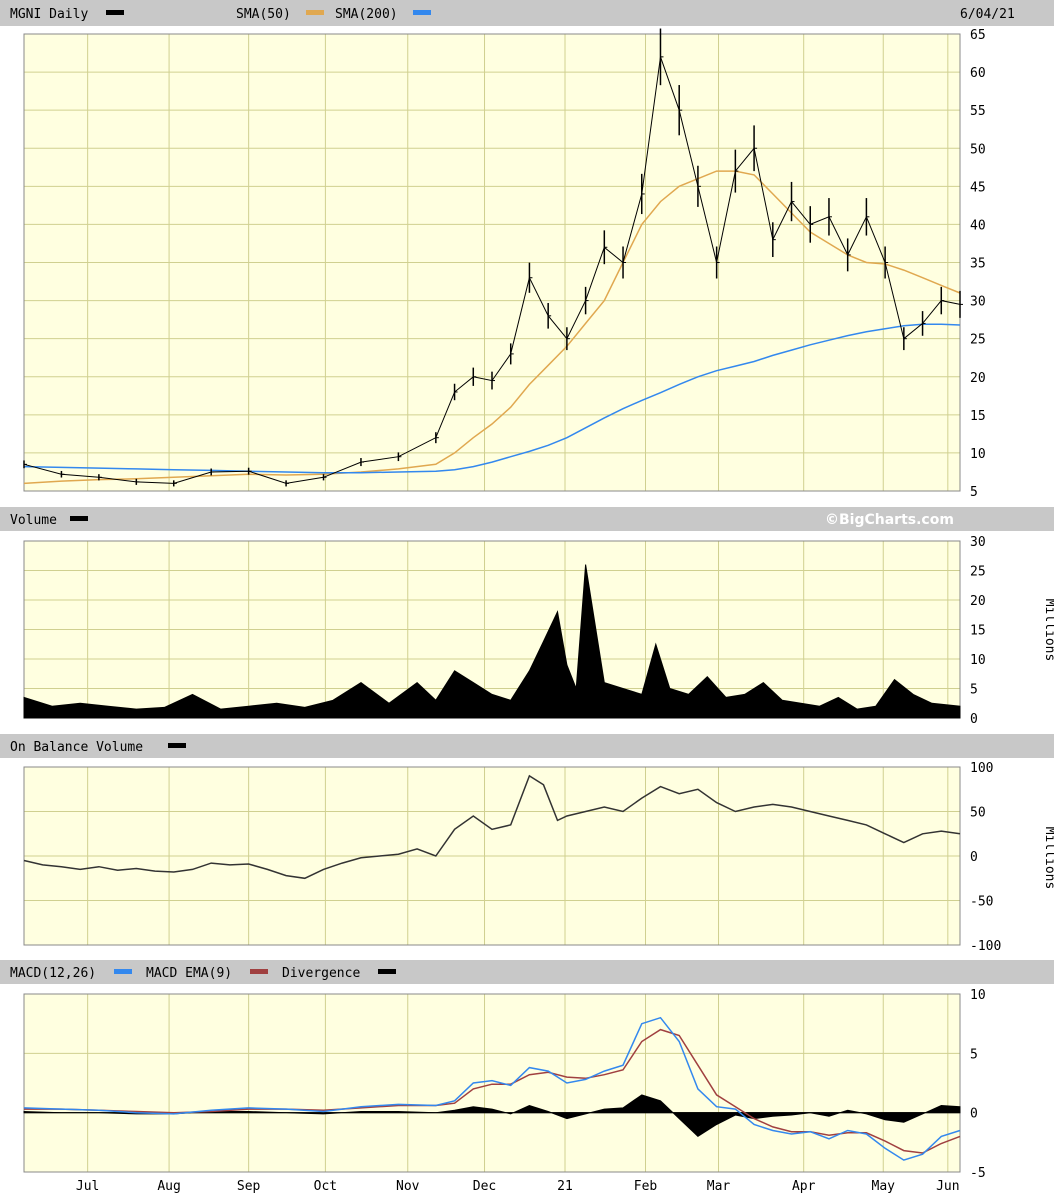  Describe the element at coordinates (249, 1186) in the screenshot. I see `xtick-label: Sep` at that location.